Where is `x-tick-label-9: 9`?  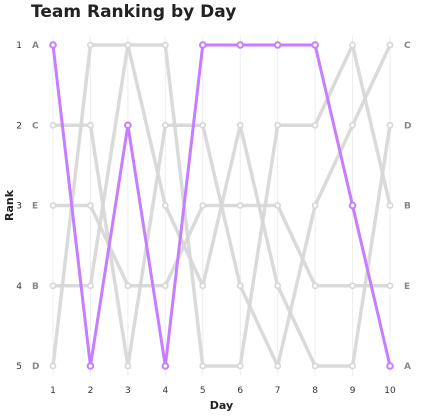 x-tick-label-9: 9 is located at coordinates (353, 391).